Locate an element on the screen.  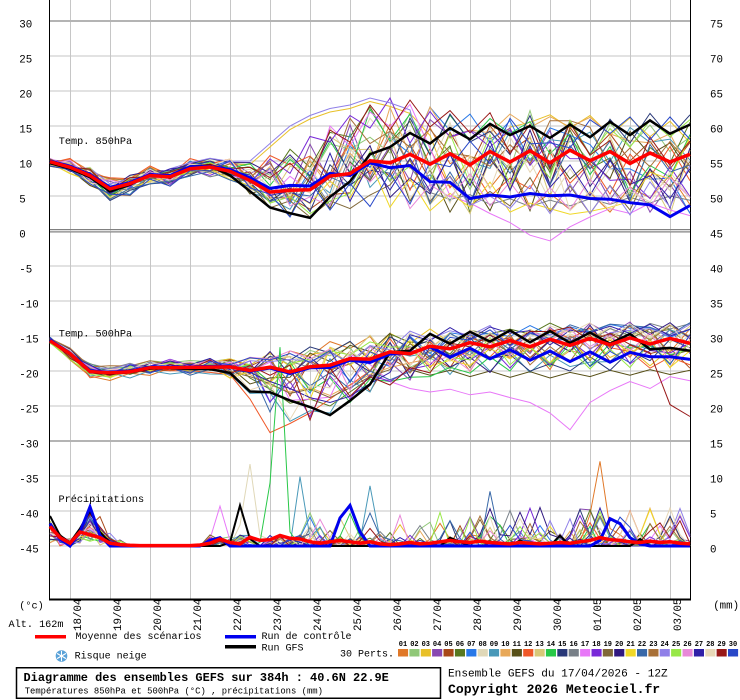
svg-text: 11 is located at coordinates (517, 645).